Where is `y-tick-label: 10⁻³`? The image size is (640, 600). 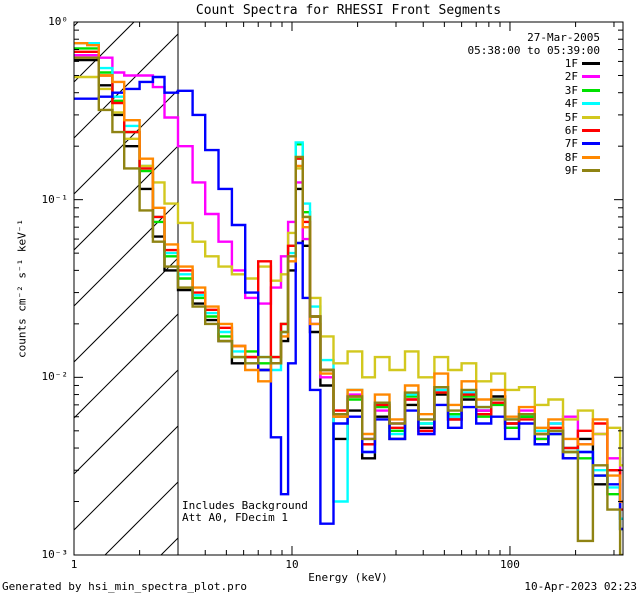 y-tick-label: 10⁻³ is located at coordinates (55, 554).